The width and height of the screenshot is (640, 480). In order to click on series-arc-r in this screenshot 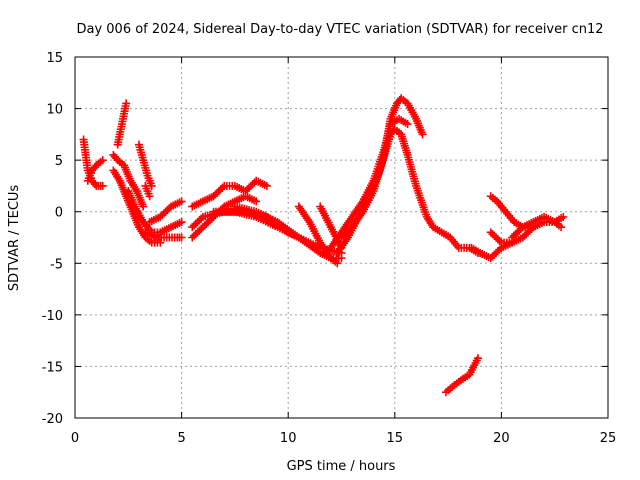, I will do `click(407, 191)`.